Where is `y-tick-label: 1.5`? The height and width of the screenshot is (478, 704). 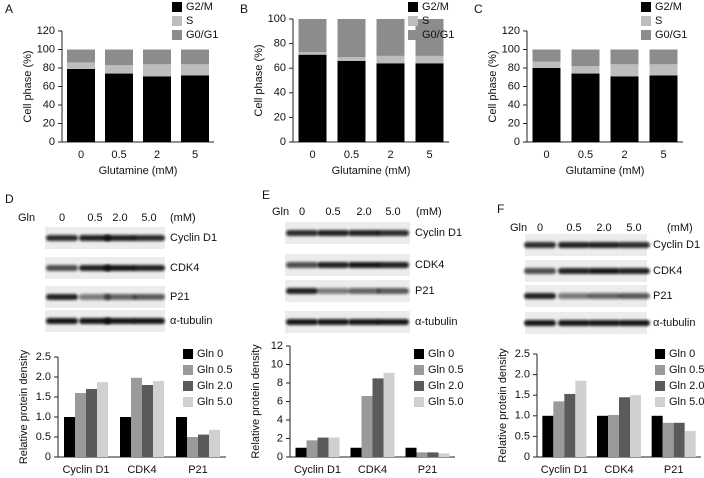
y-tick-label: 1.5 is located at coordinates (522, 395).